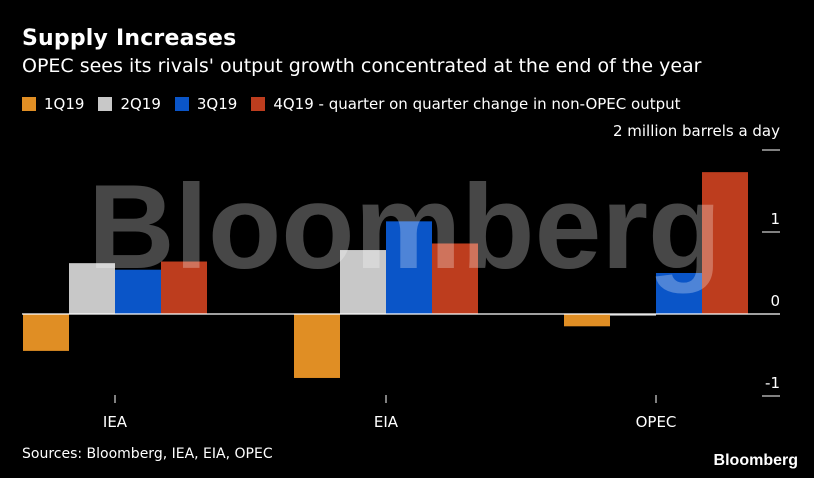  Describe the element at coordinates (29, 104) in the screenshot. I see `legend-swatch-1q19` at that location.